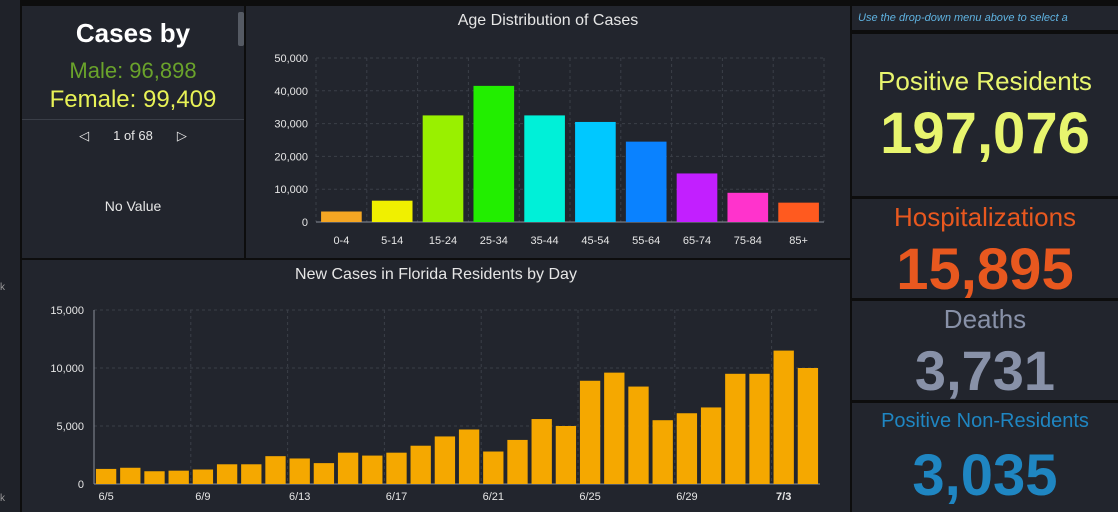 The height and width of the screenshot is (512, 1118). I want to click on no-value-text: No Value, so click(133, 206).